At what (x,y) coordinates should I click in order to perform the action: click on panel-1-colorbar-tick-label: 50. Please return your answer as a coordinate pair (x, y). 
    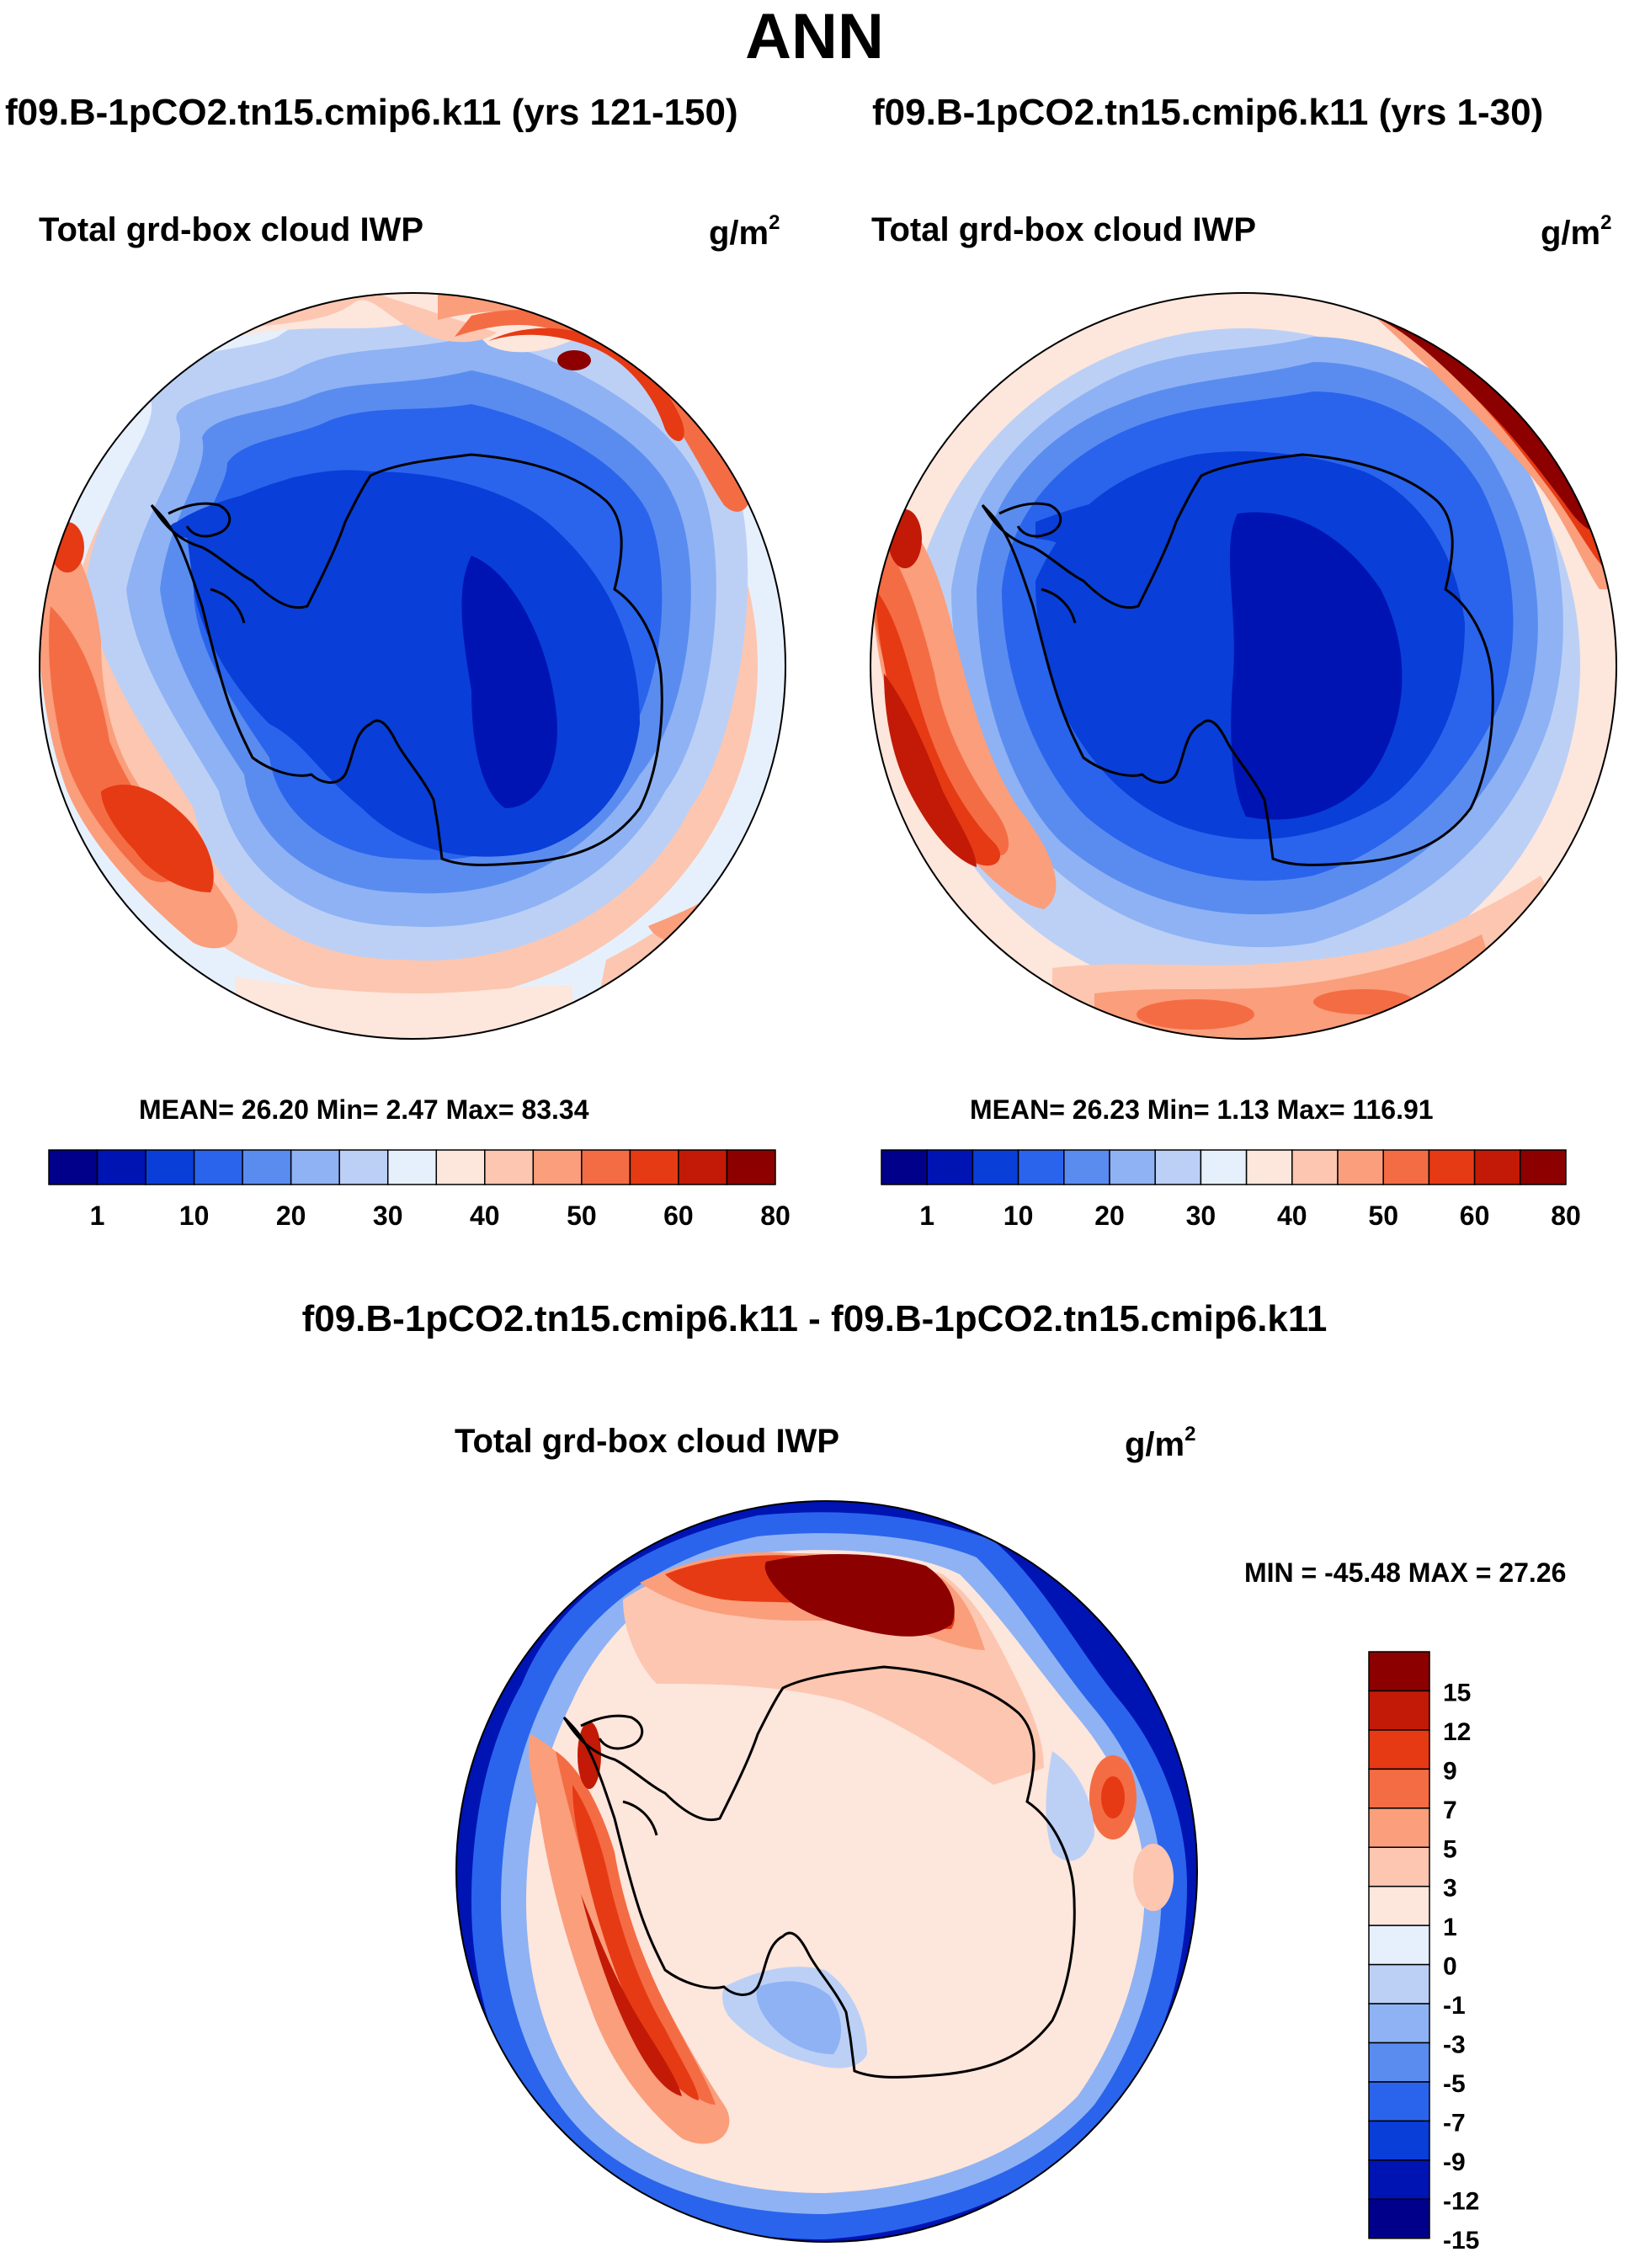
    Looking at the image, I should click on (582, 1216).